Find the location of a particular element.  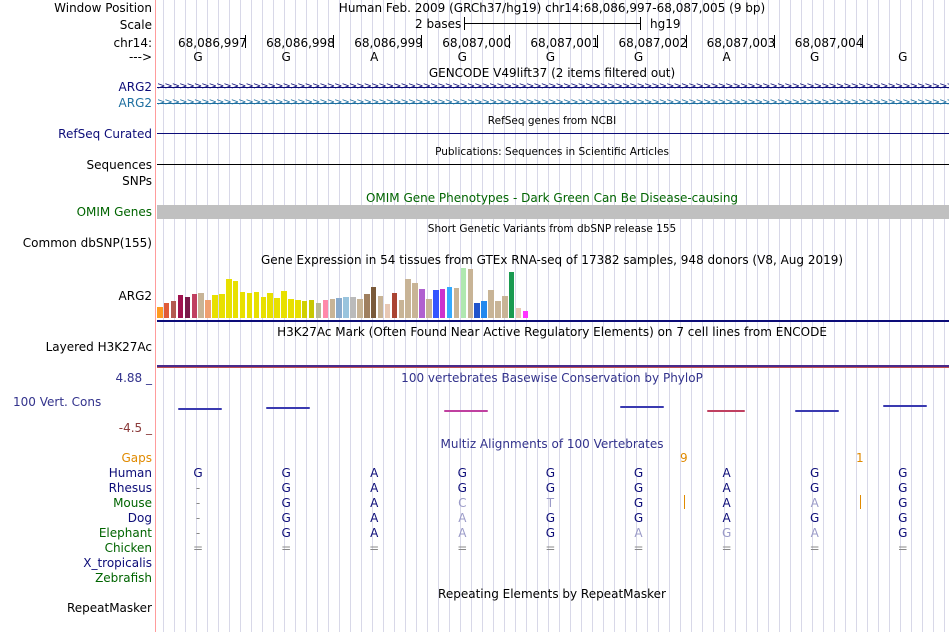

repeatmasker-label: RepeatMasker is located at coordinates (109, 608).